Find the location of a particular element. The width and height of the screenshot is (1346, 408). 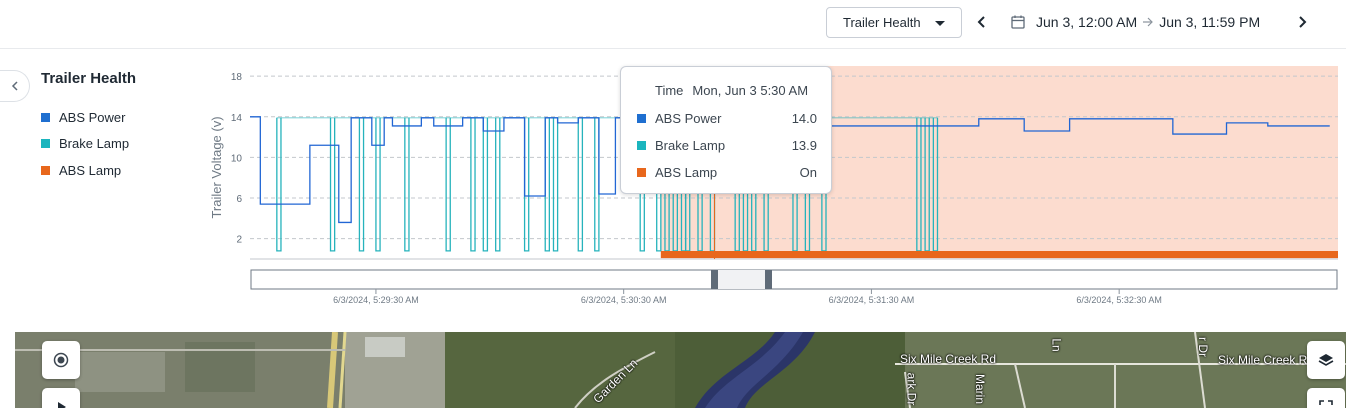

legend: ABS Power Brake Lamp ABS Lamp is located at coordinates (85, 144).